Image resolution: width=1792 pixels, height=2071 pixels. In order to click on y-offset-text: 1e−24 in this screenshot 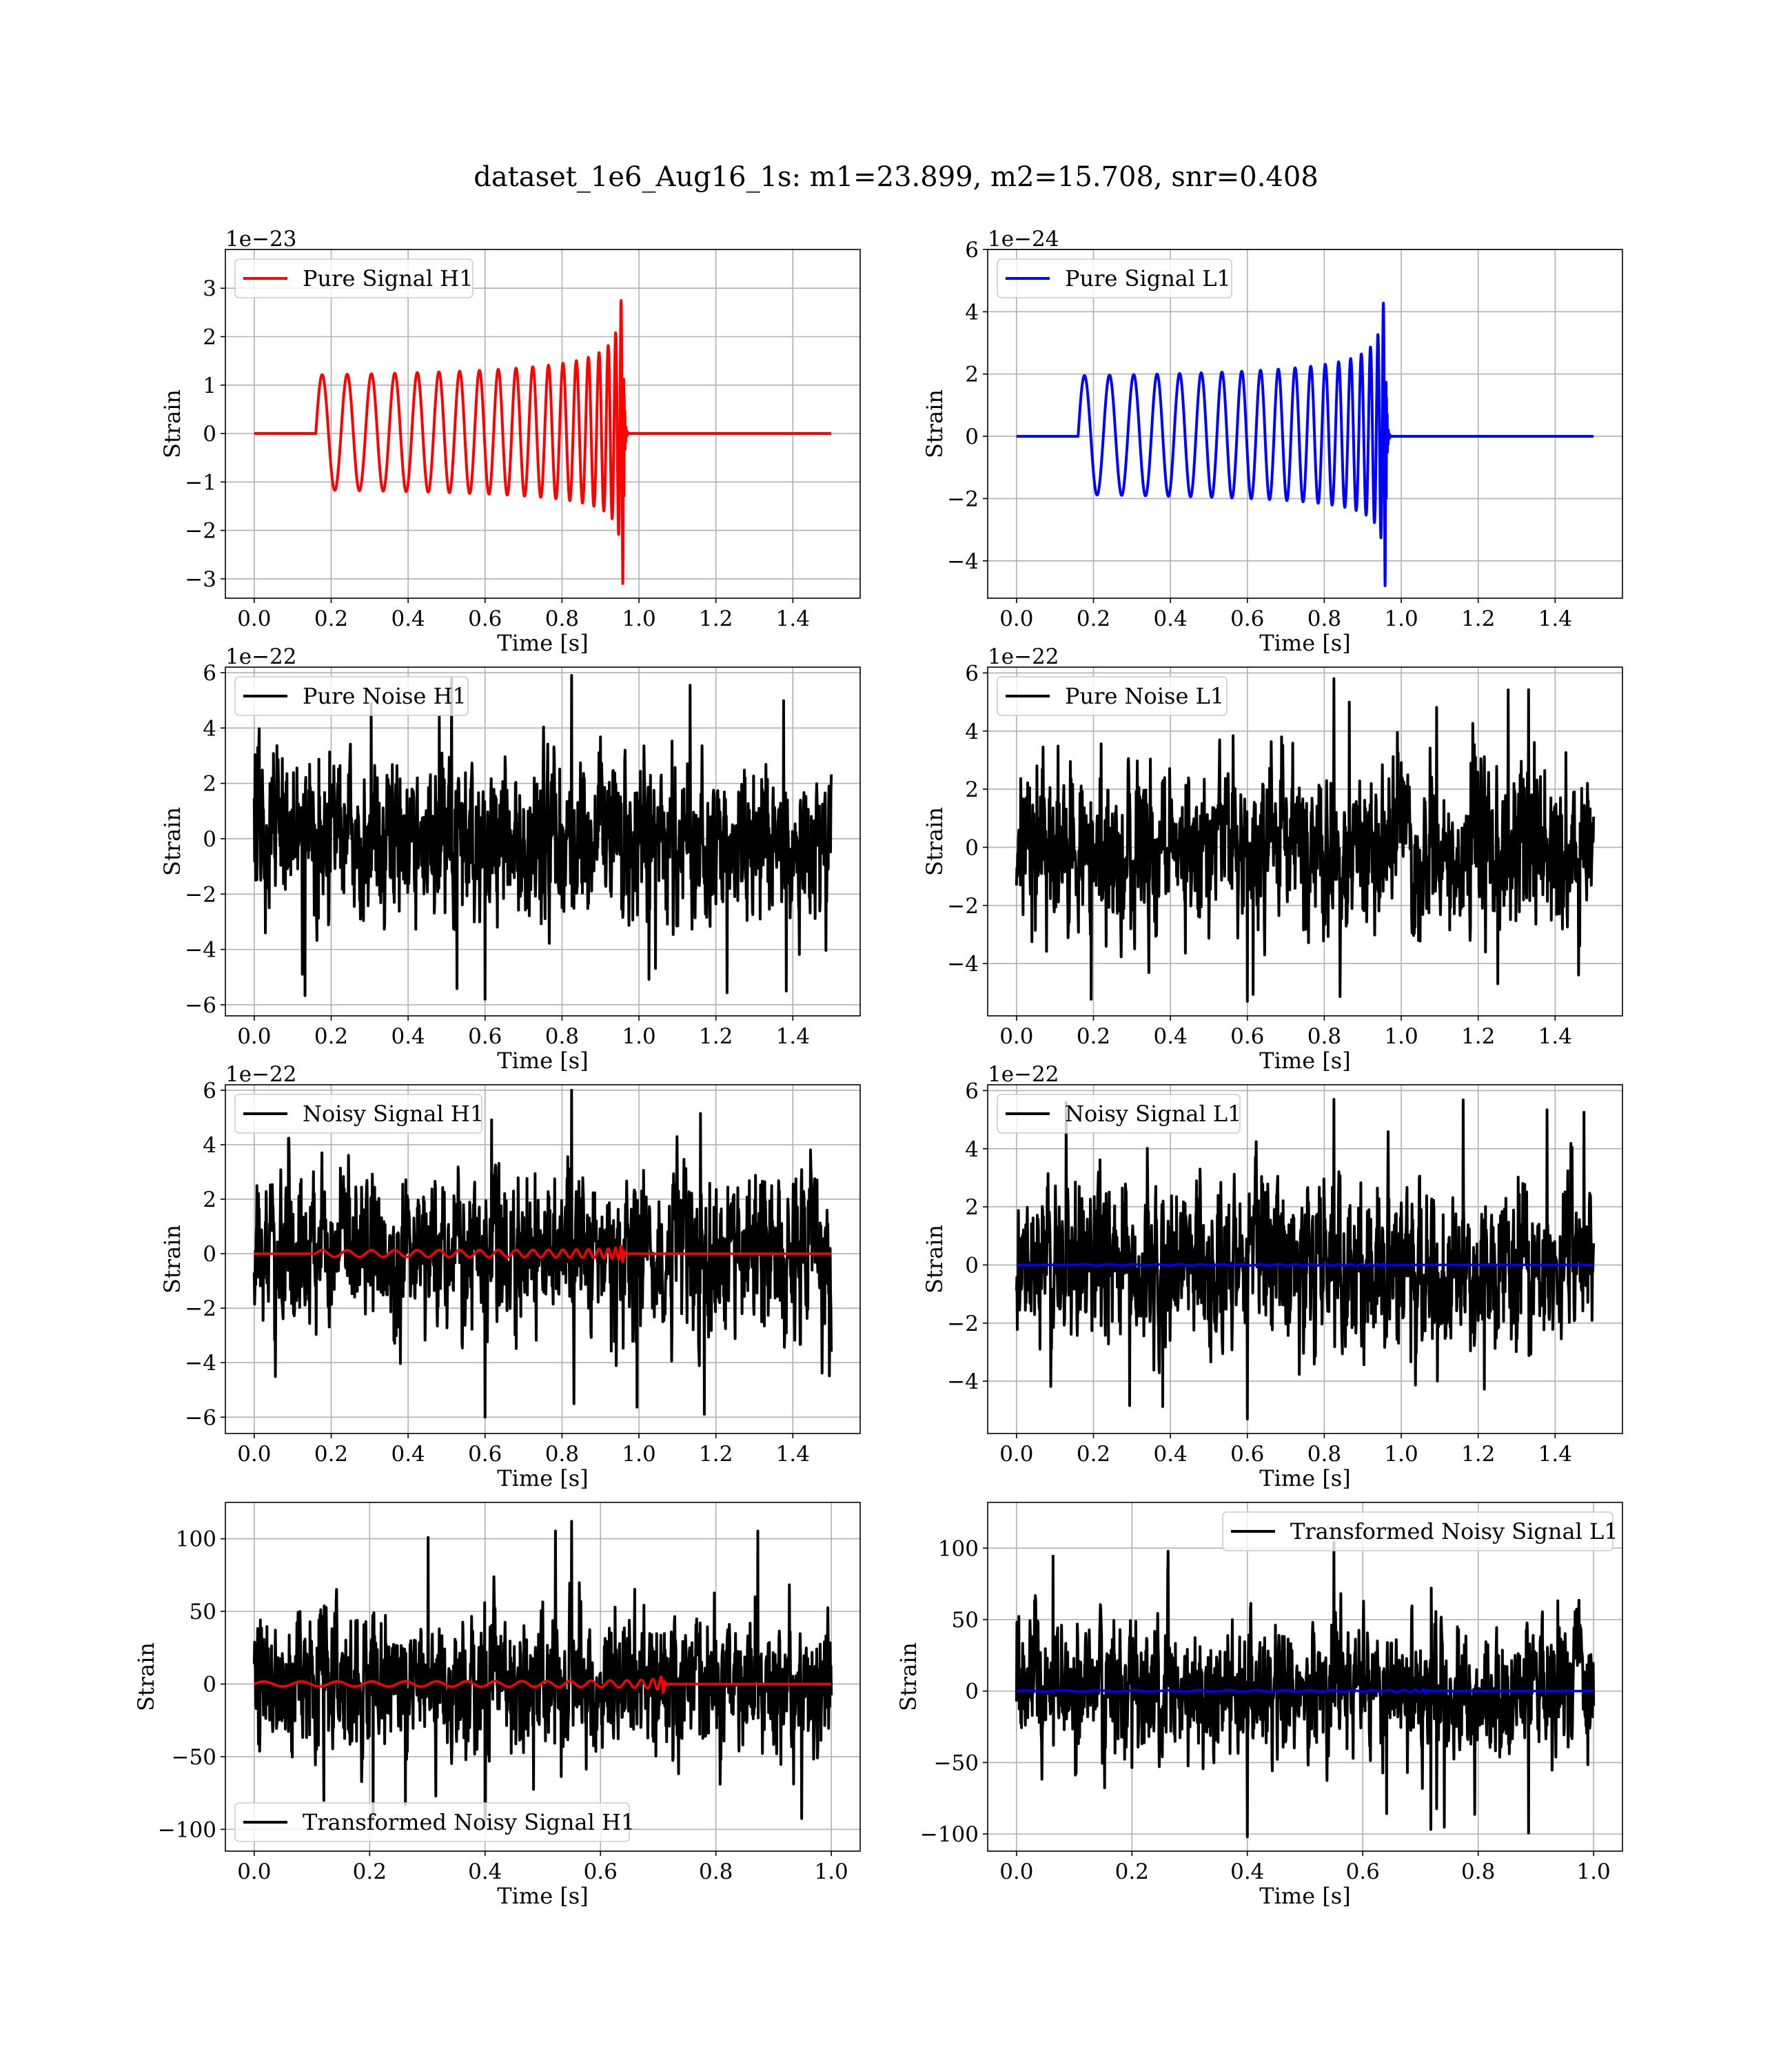, I will do `click(1024, 239)`.